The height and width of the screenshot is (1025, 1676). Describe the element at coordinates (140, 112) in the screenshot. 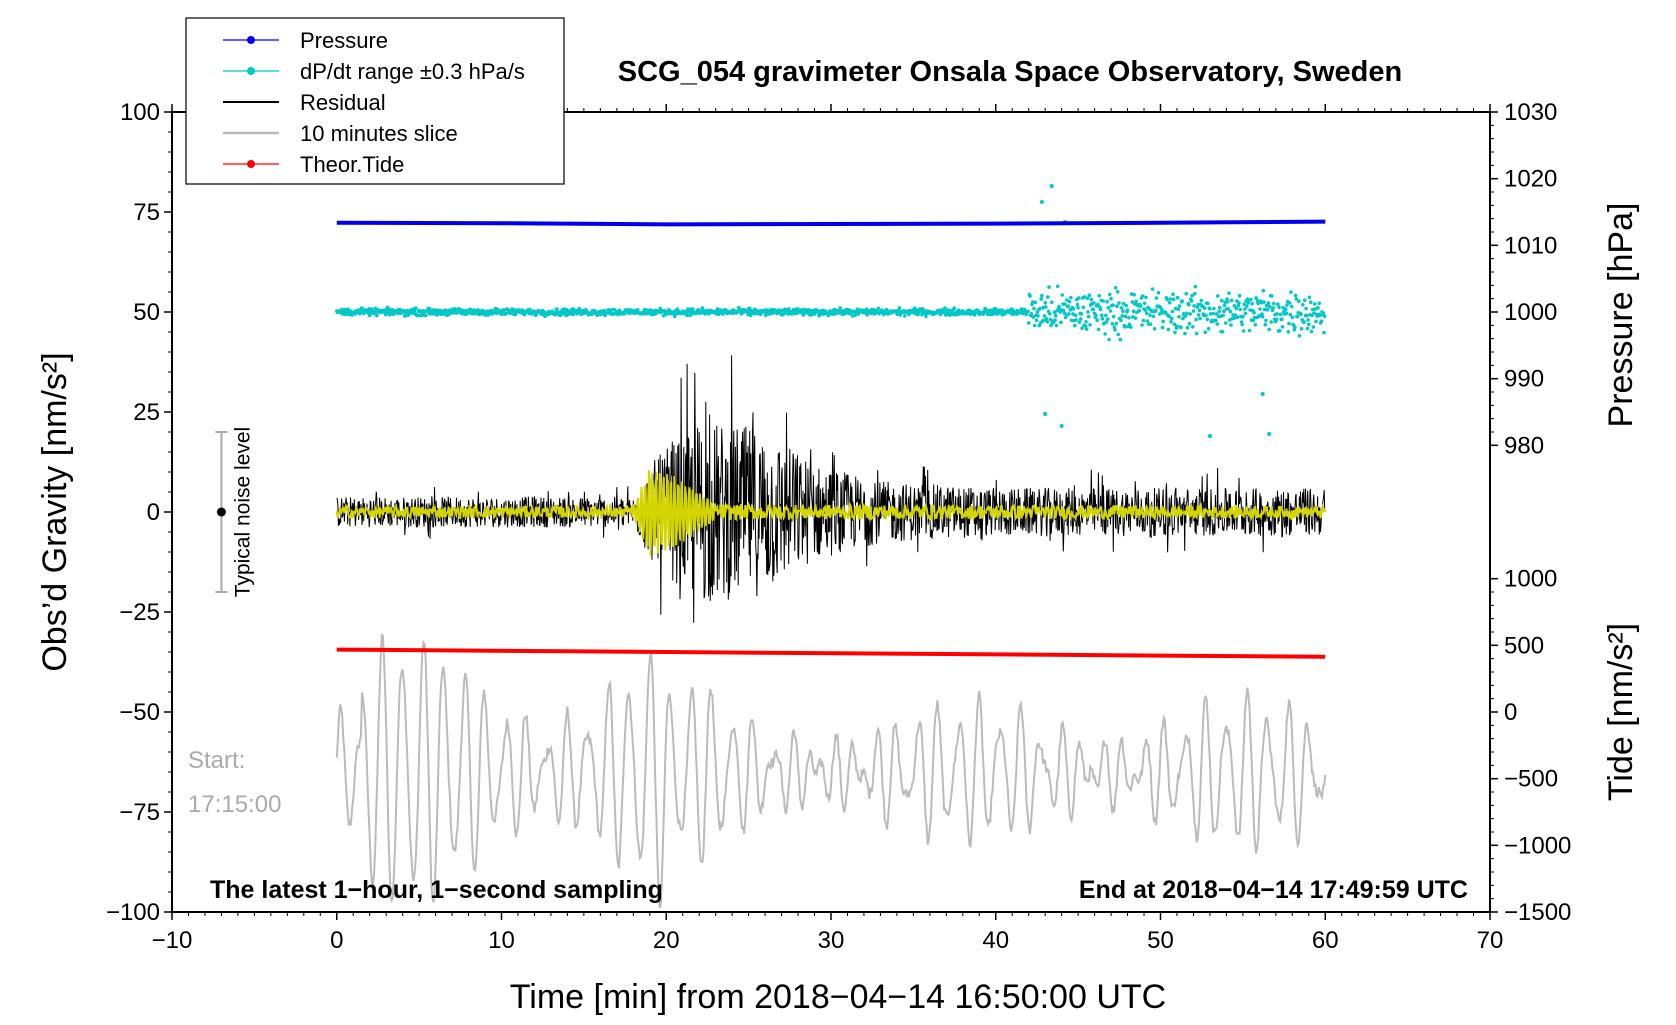

I see `y-left-tick-label: 100` at that location.